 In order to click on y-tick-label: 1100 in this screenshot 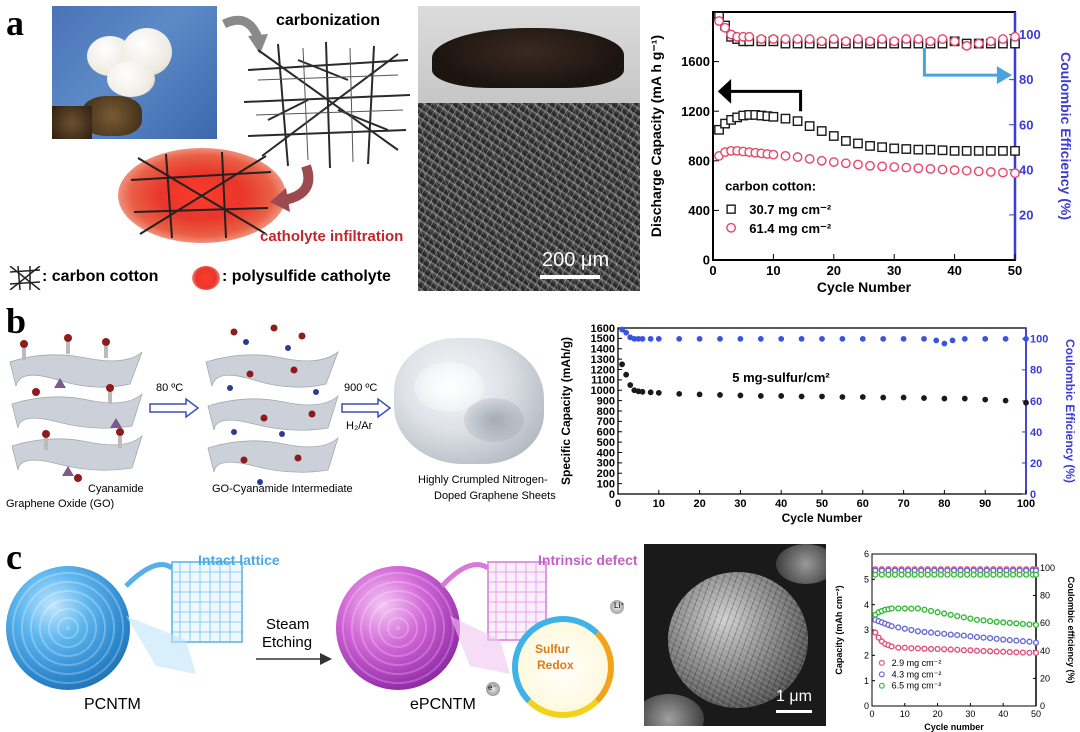, I will do `click(603, 381)`.